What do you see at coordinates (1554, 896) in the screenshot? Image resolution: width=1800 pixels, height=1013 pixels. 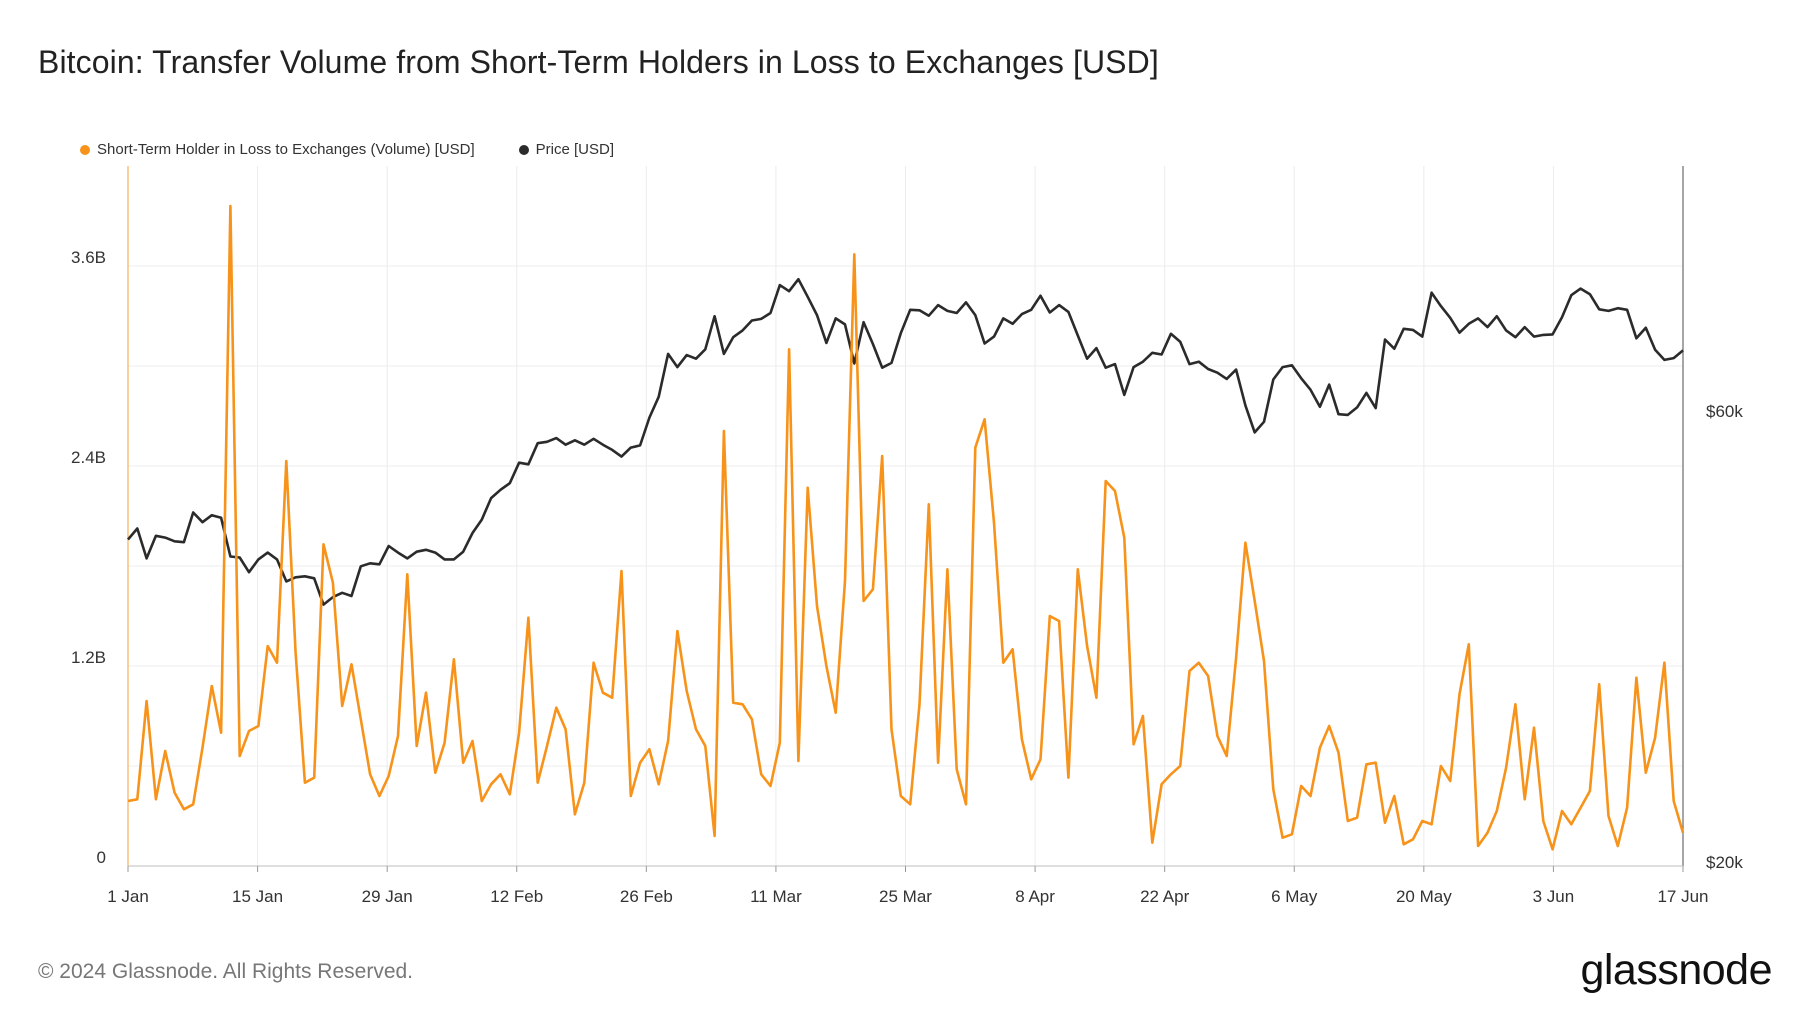 I see `x-tick-label: 3 Jun` at bounding box center [1554, 896].